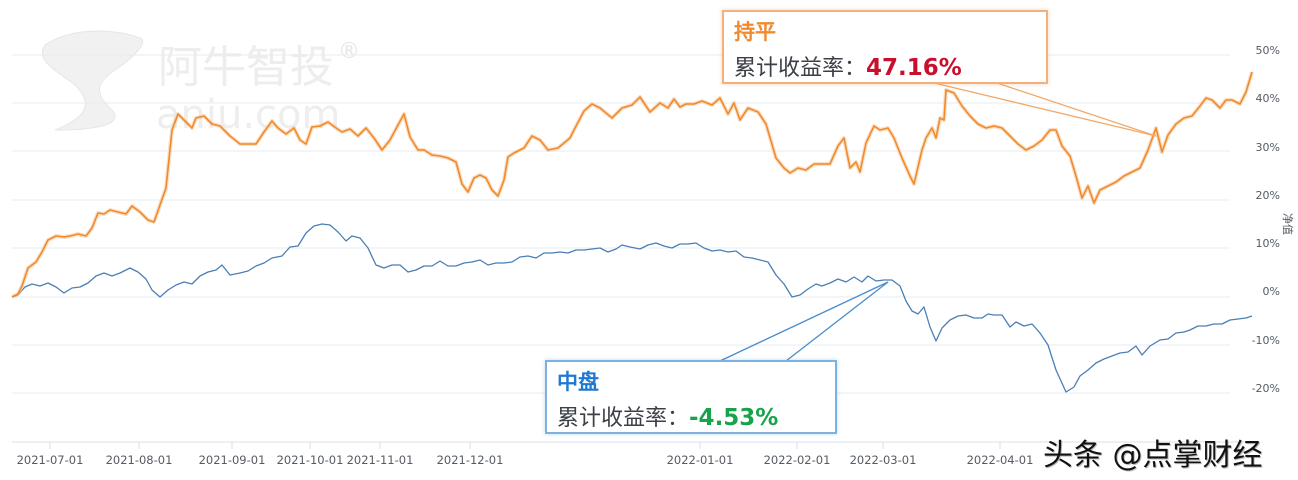  Describe the element at coordinates (470, 460) in the screenshot. I see `x-tick: 2021-12-01` at that location.